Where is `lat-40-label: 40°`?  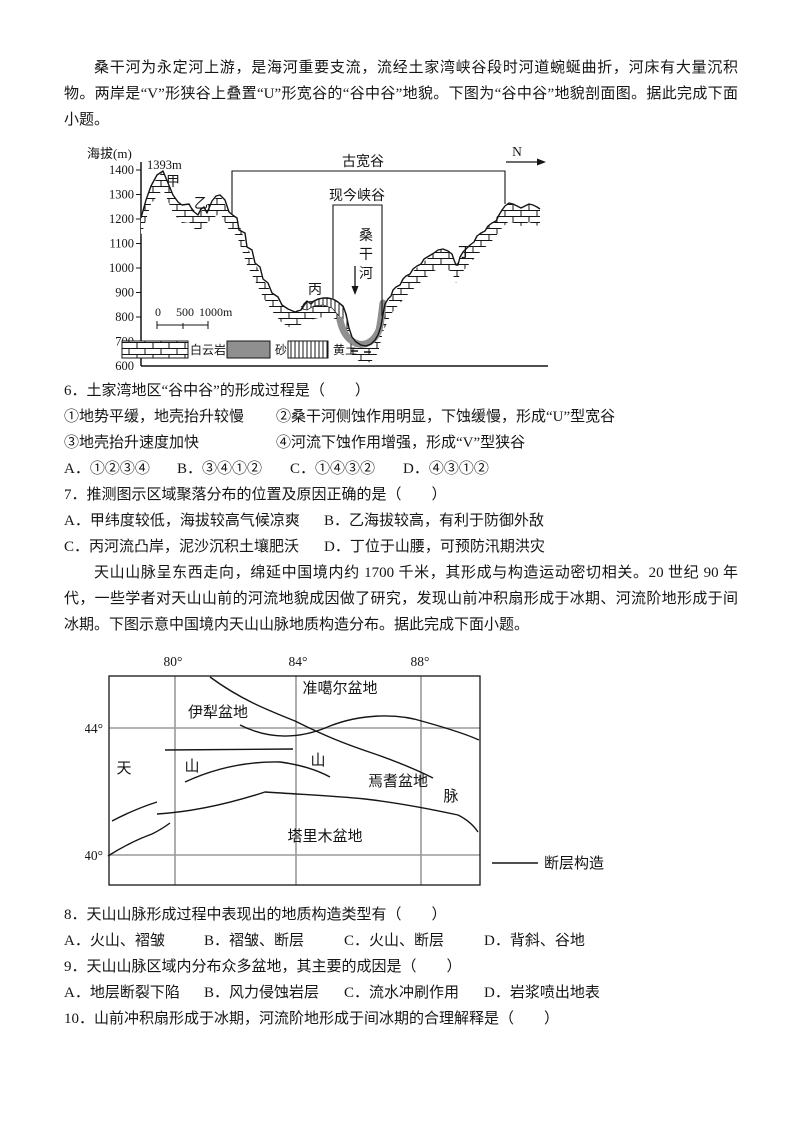
lat-40-label: 40° is located at coordinates (94, 855).